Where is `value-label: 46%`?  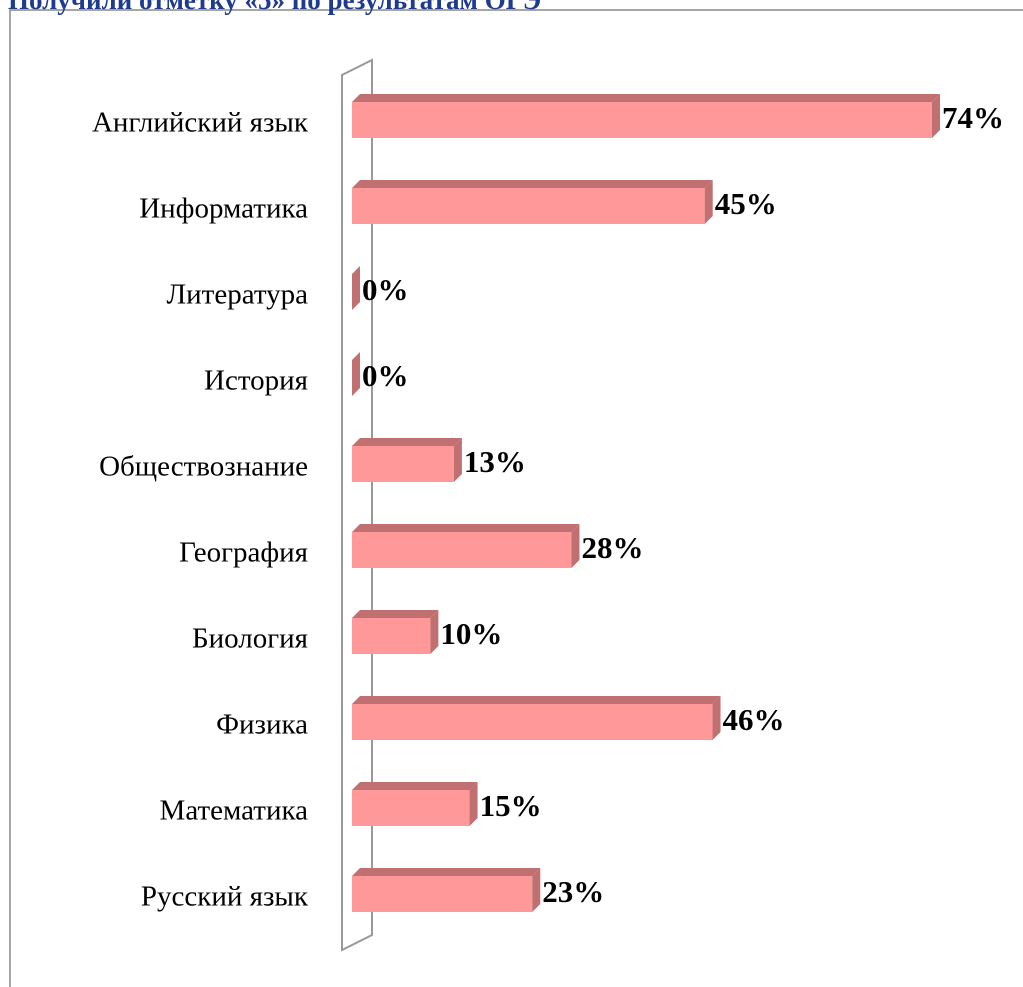
value-label: 46% is located at coordinates (754, 719).